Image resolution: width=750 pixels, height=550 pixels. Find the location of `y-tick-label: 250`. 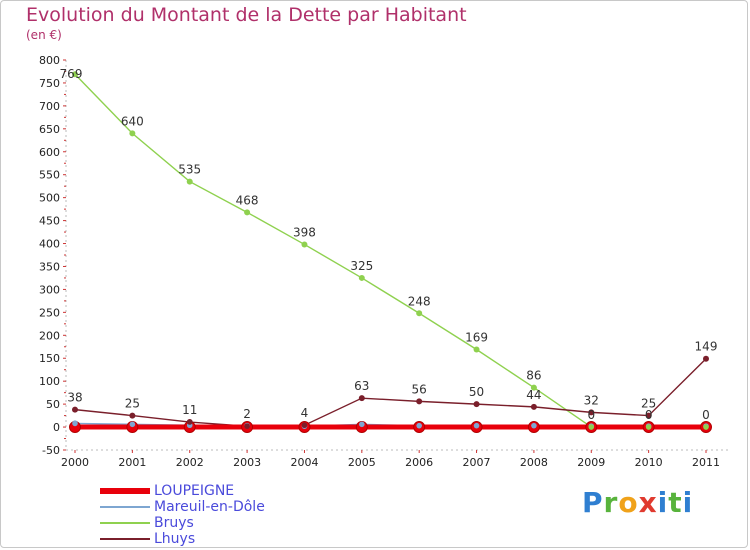

y-tick-label: 250 is located at coordinates (49, 312).